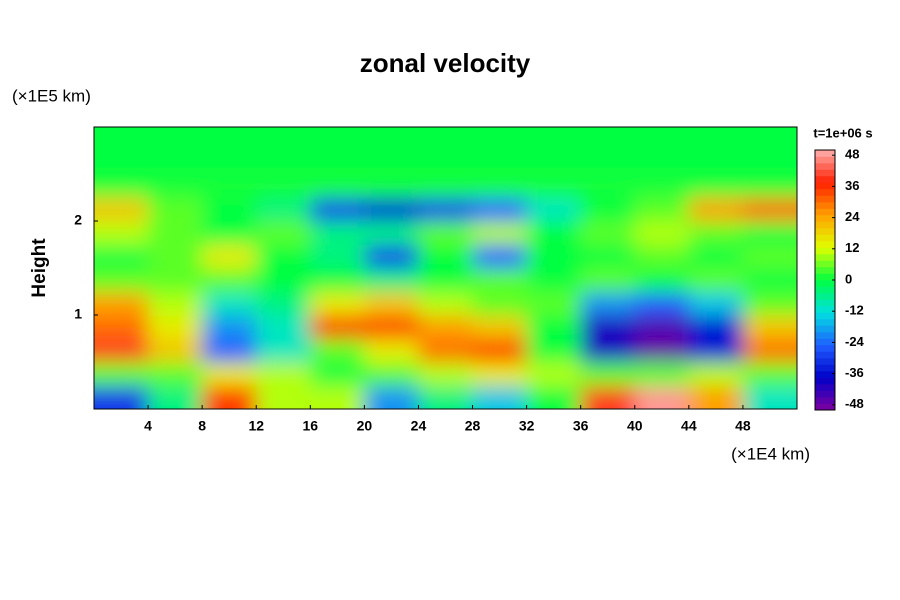 The height and width of the screenshot is (600, 900). Describe the element at coordinates (852, 185) in the screenshot. I see `colorbar-tick-label: 36` at that location.